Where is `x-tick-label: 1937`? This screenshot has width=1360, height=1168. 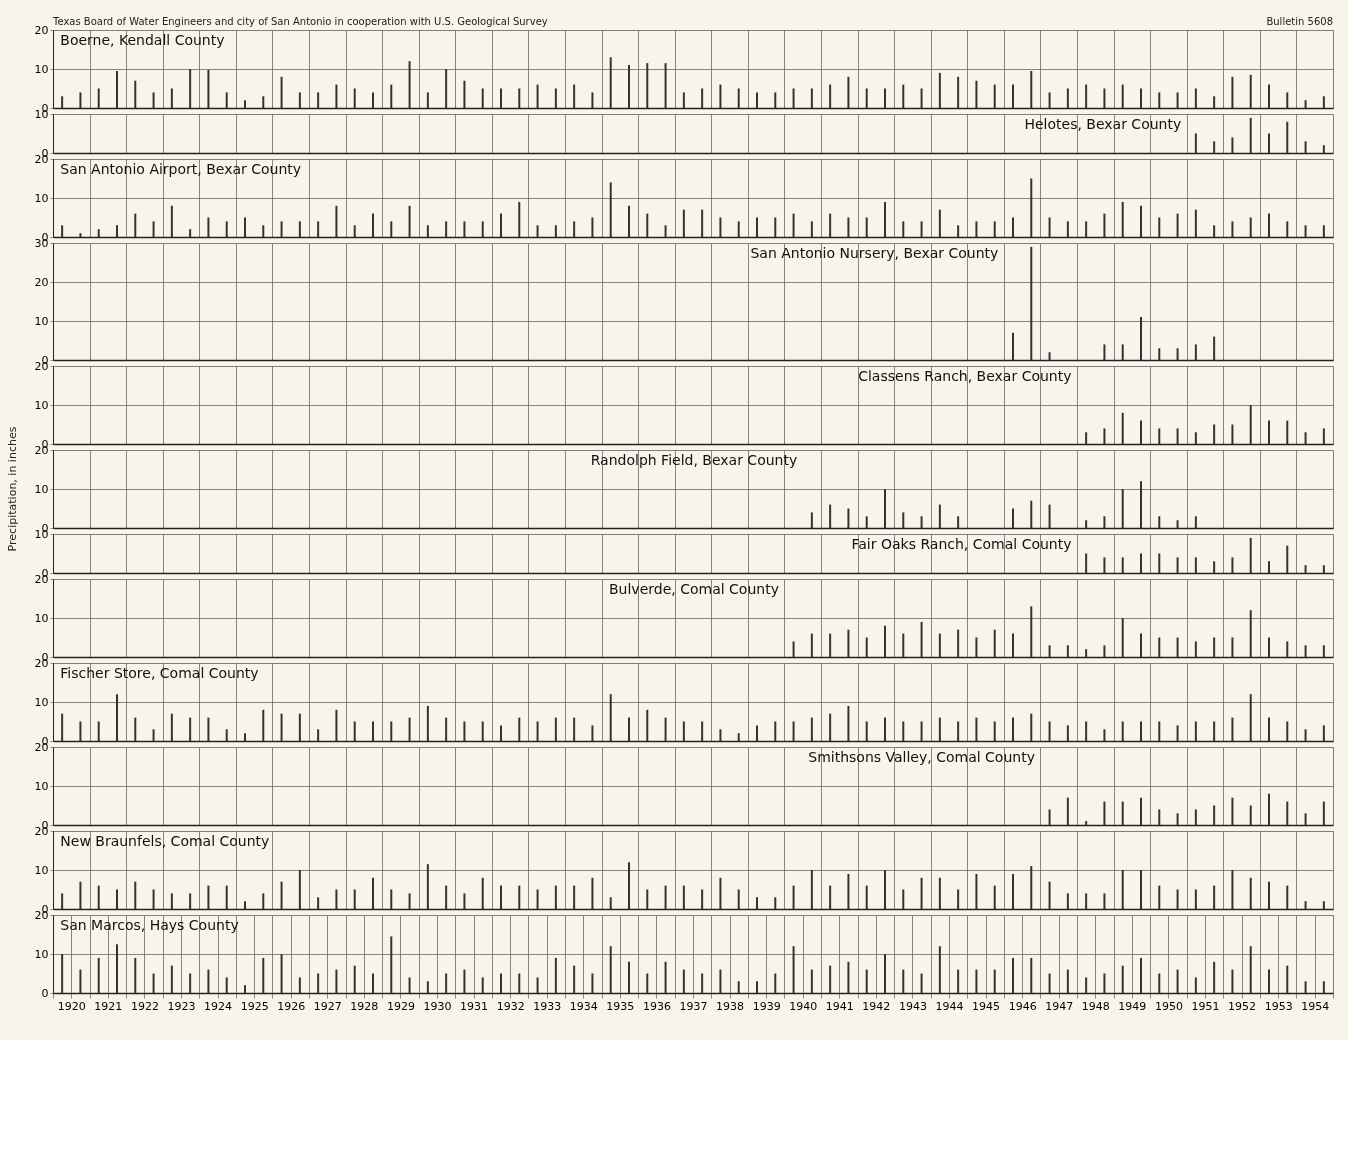
x-tick-label: 1937 is located at coordinates (693, 1006).